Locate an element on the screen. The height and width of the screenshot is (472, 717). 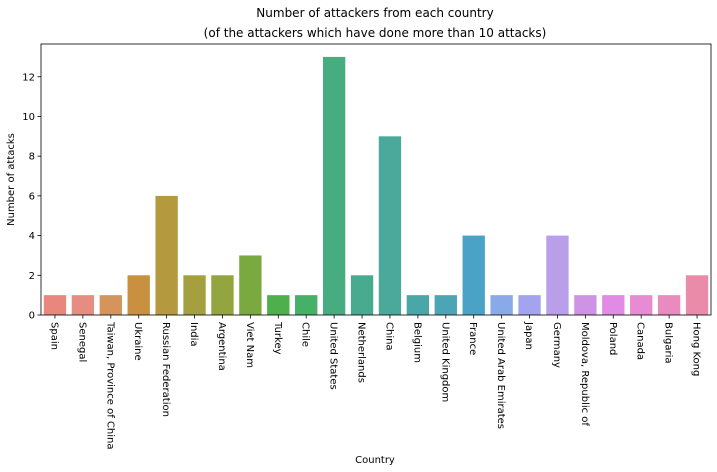
x-tick-label: Spain is located at coordinates (53, 336).